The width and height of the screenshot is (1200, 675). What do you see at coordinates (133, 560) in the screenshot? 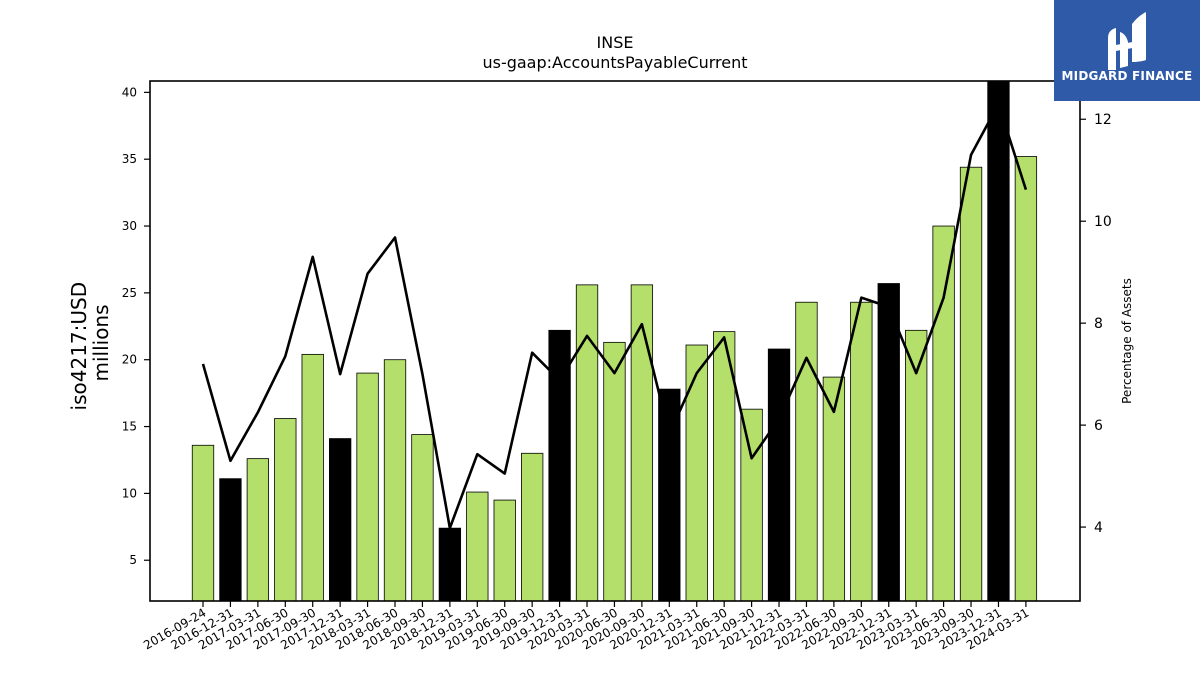
I see `y-tick-label-5: 5` at bounding box center [133, 560].